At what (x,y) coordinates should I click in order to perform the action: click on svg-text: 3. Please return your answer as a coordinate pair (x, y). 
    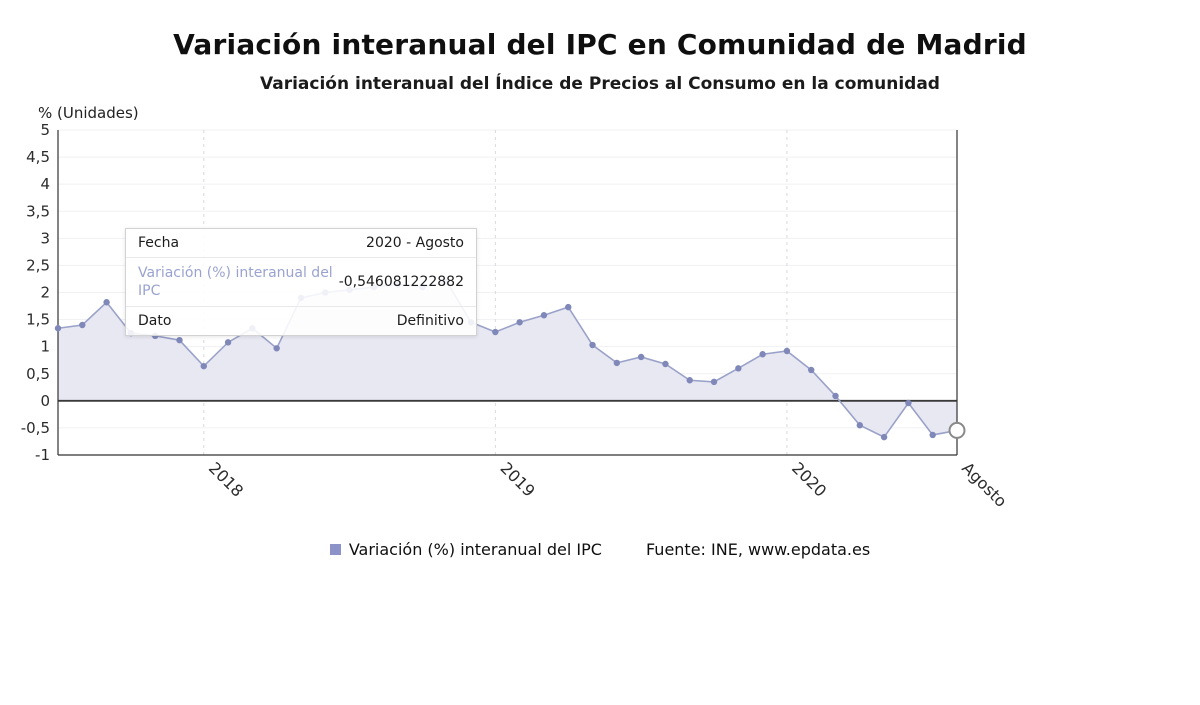
    Looking at the image, I should click on (45, 238).